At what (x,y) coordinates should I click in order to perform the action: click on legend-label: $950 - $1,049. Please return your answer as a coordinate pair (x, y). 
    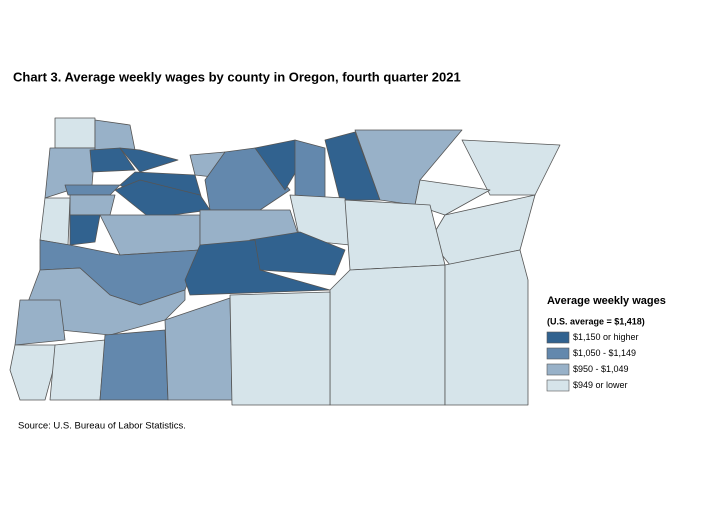
    Looking at the image, I should click on (601, 369).